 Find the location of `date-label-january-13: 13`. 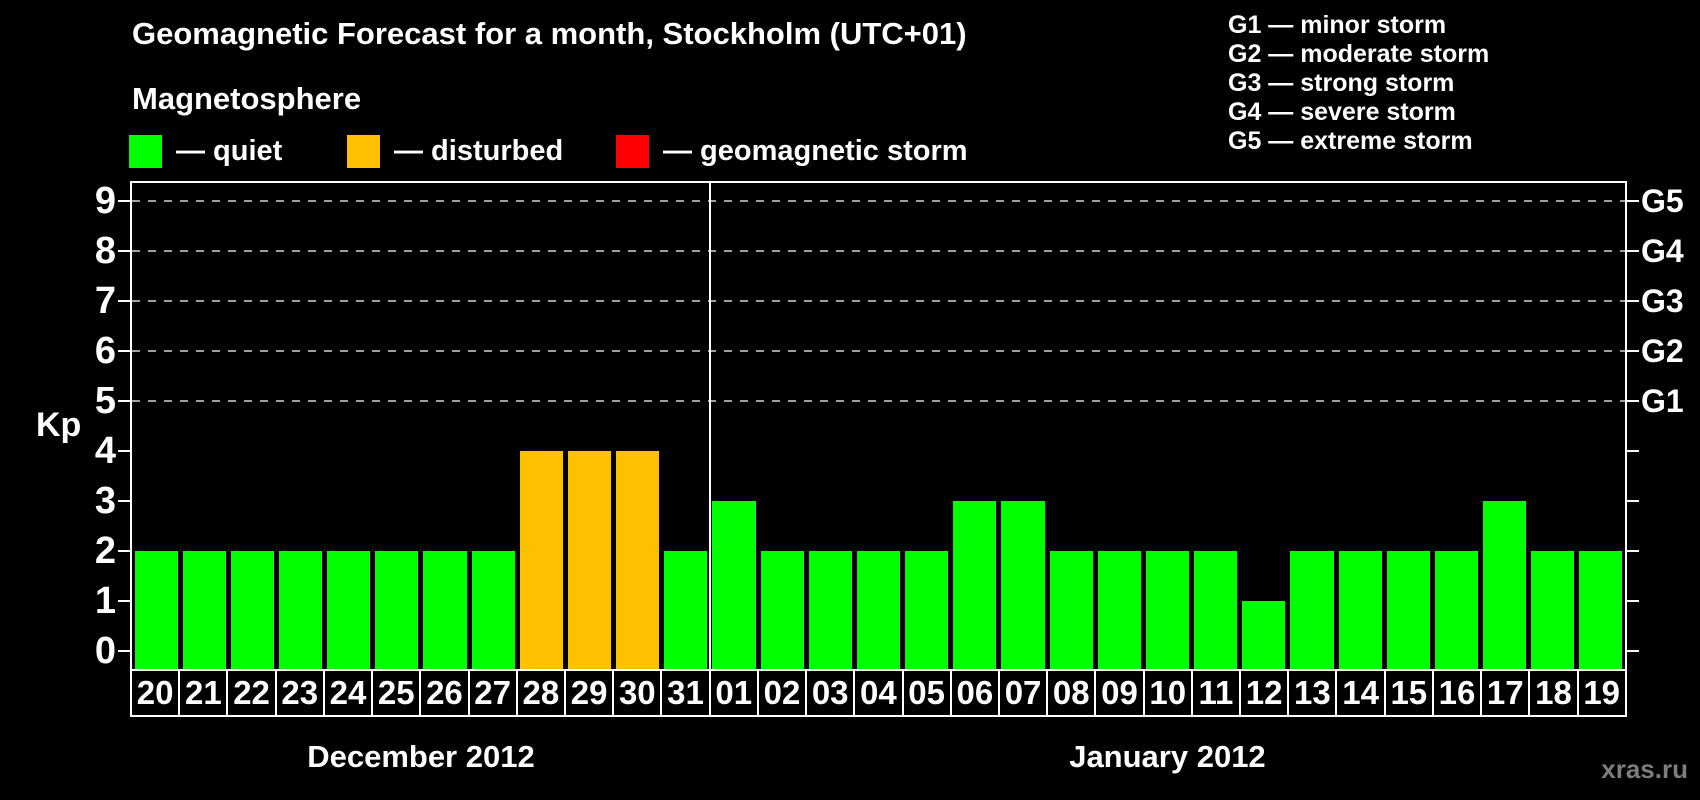

date-label-january-13: 13 is located at coordinates (1313, 693).